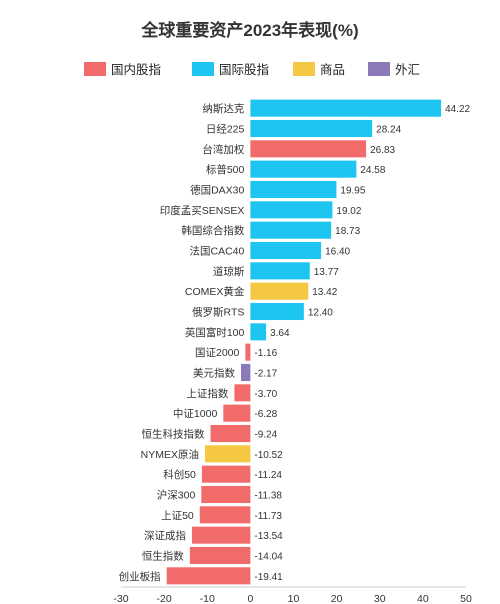 Image resolution: width=500 pixels, height=604 pixels. I want to click on bar-row: 德国DAX30 19.95, so click(278, 189).